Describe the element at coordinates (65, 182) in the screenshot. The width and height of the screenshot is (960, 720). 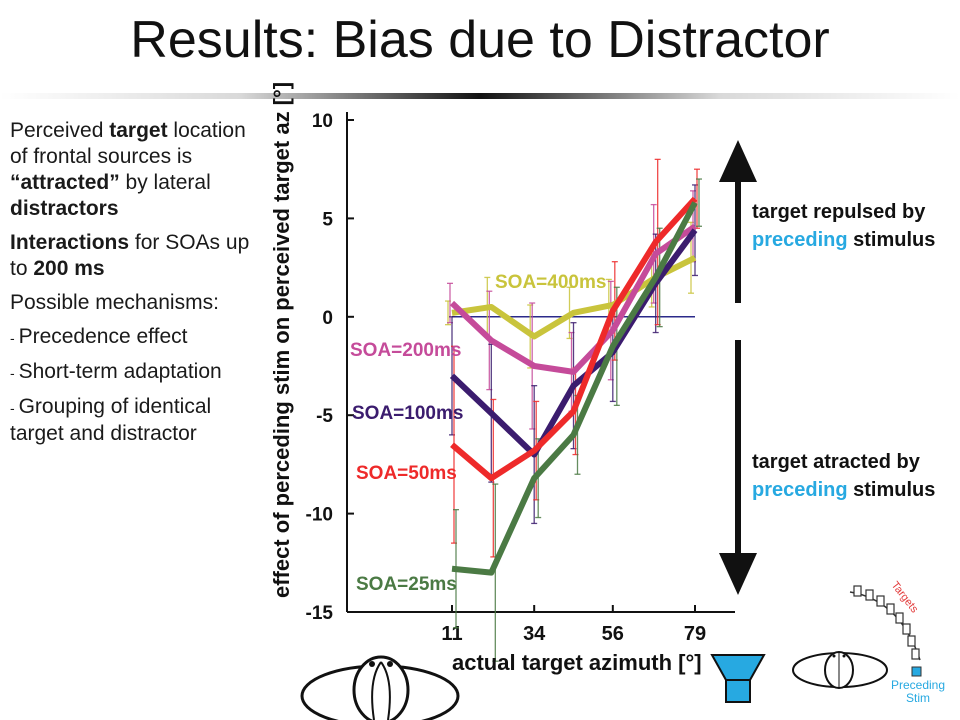
I see `bullet-emphasis: “attracted”` at that location.